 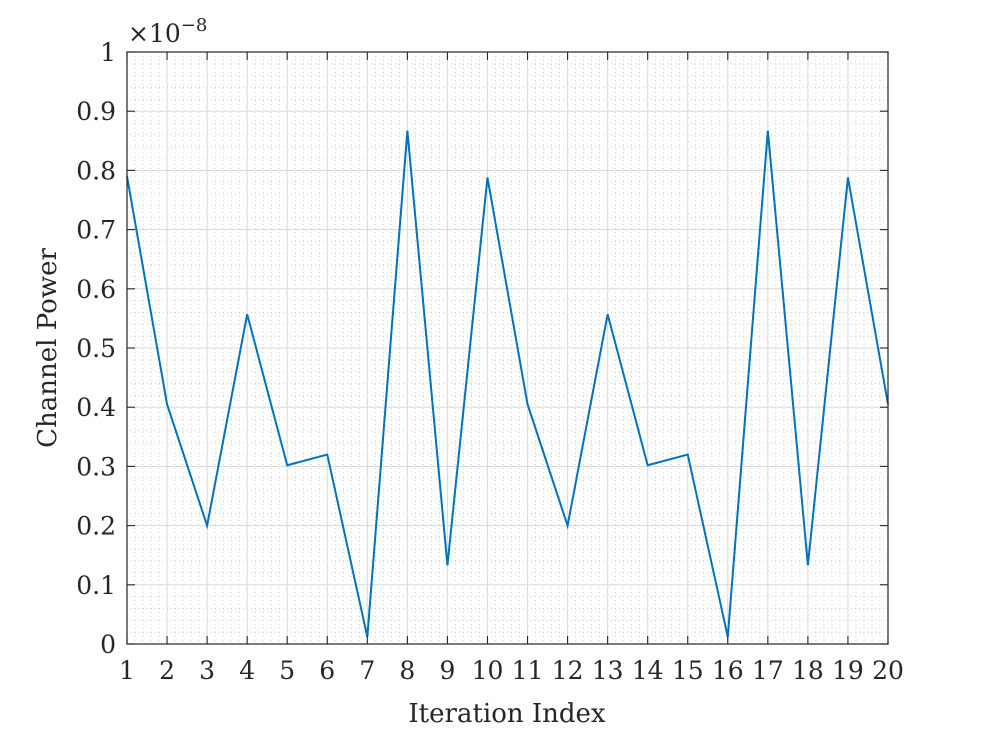 I want to click on x-tick-label: 4, so click(x=247, y=670).